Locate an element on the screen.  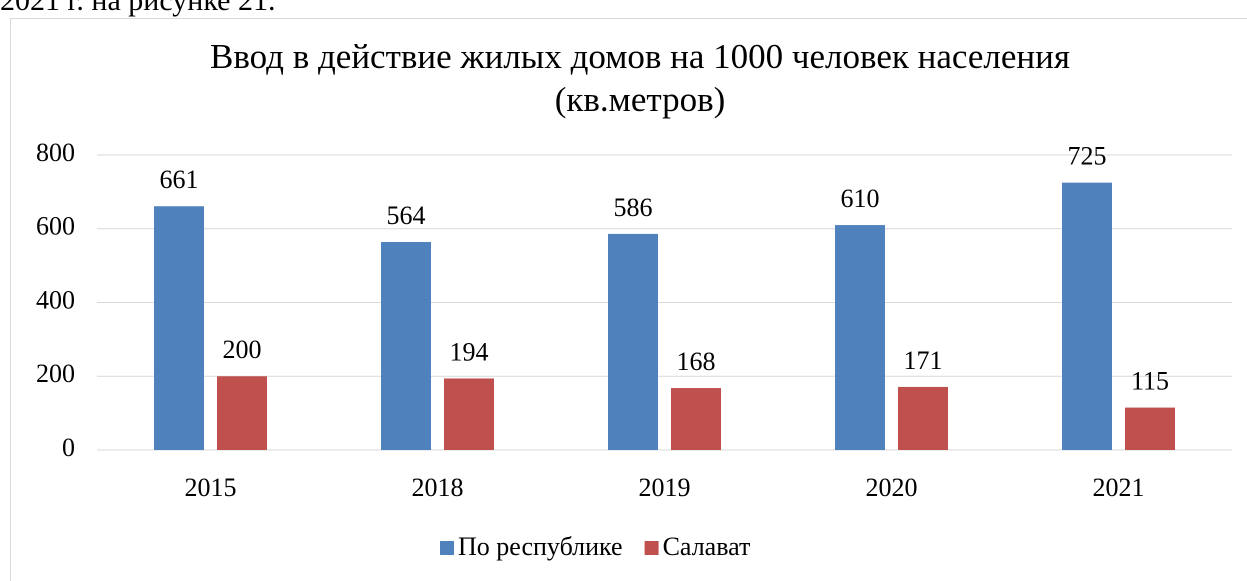
data-label: 115 is located at coordinates (1150, 381).